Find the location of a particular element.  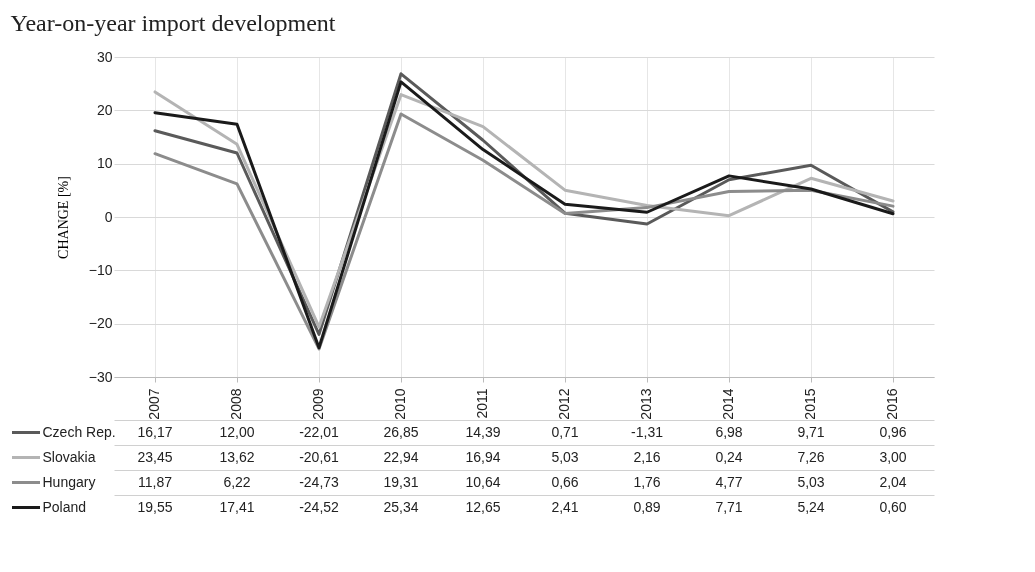

x-tick-label: 2011 is located at coordinates (482, 403).